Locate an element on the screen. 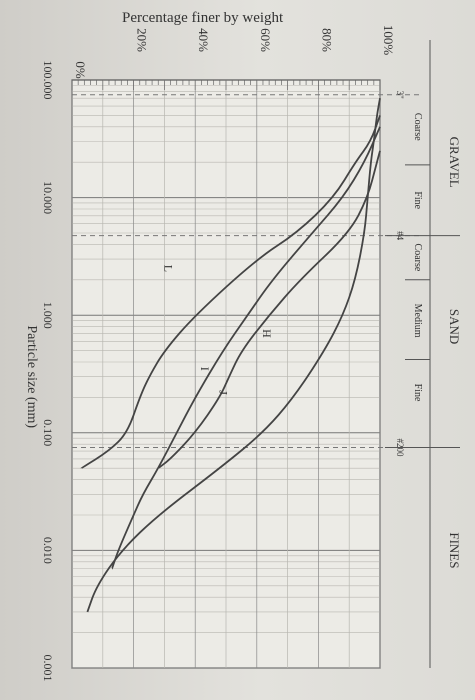  y-tick-label: 40% is located at coordinates (203, 40).